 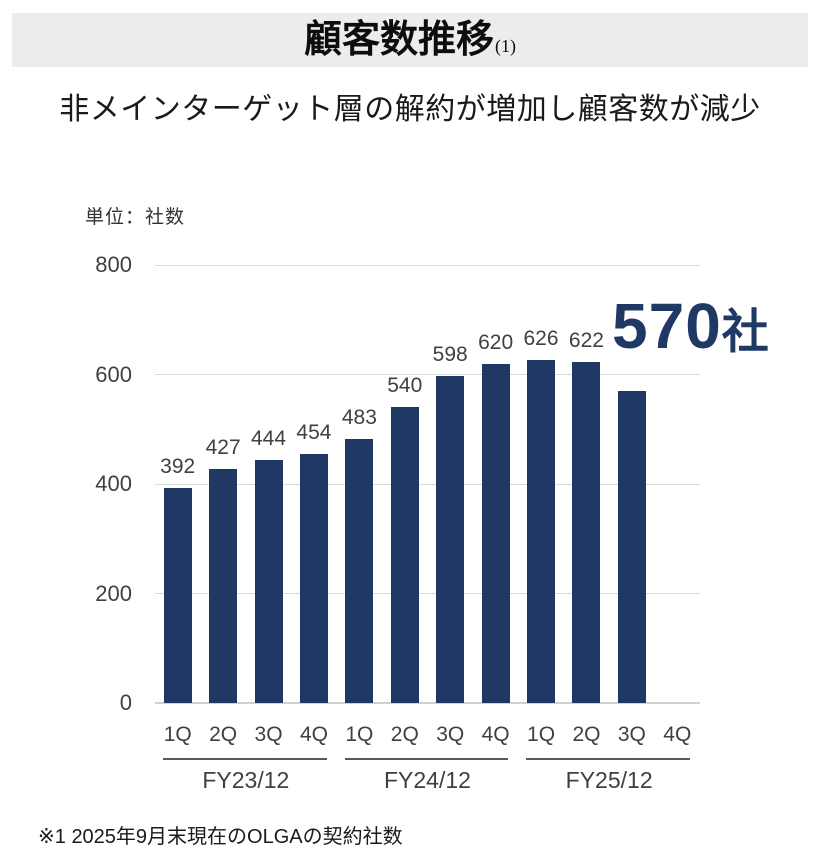 I want to click on highlight-value: 570社, so click(x=690, y=326).